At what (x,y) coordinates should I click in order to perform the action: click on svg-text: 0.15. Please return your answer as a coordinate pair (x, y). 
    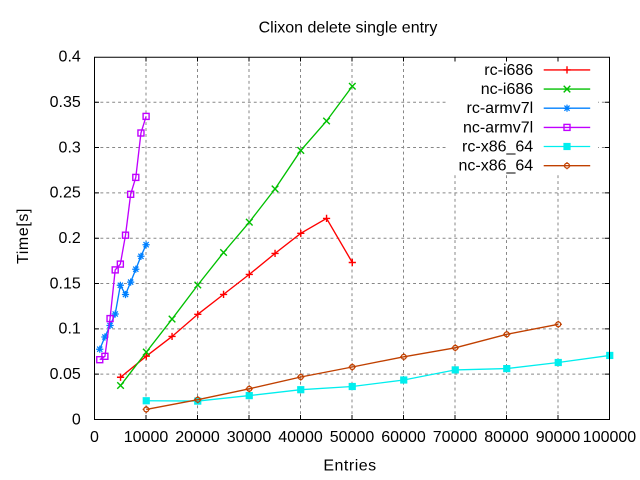
    Looking at the image, I should click on (65, 283).